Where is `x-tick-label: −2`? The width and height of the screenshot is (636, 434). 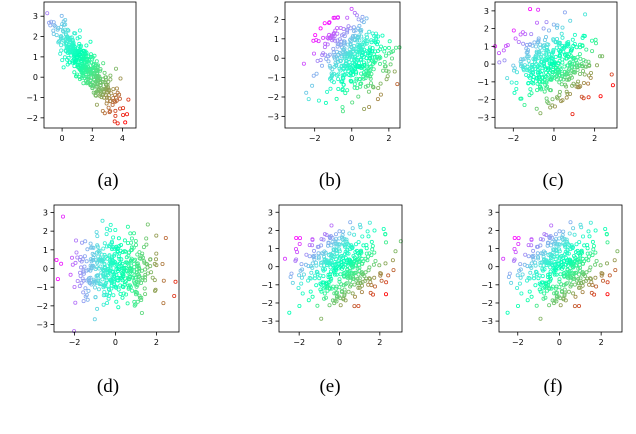 x-tick-label: −2 is located at coordinates (513, 138).